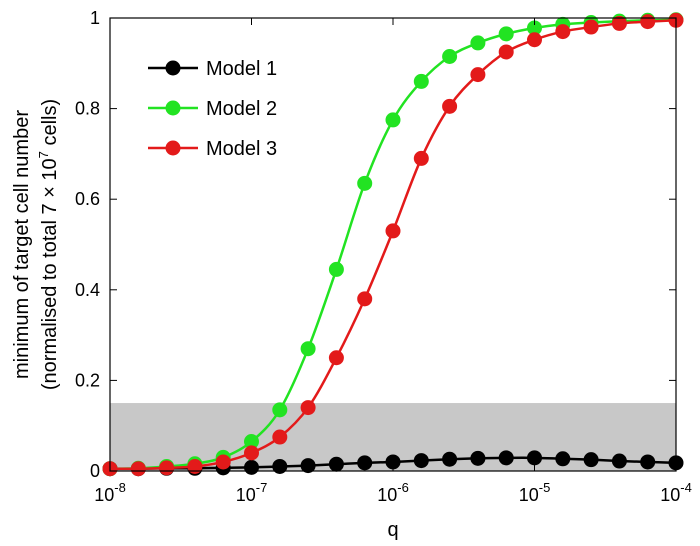 The image size is (700, 546). What do you see at coordinates (120, 487) in the screenshot?
I see `x-tick-label-exponent: -8` at bounding box center [120, 487].